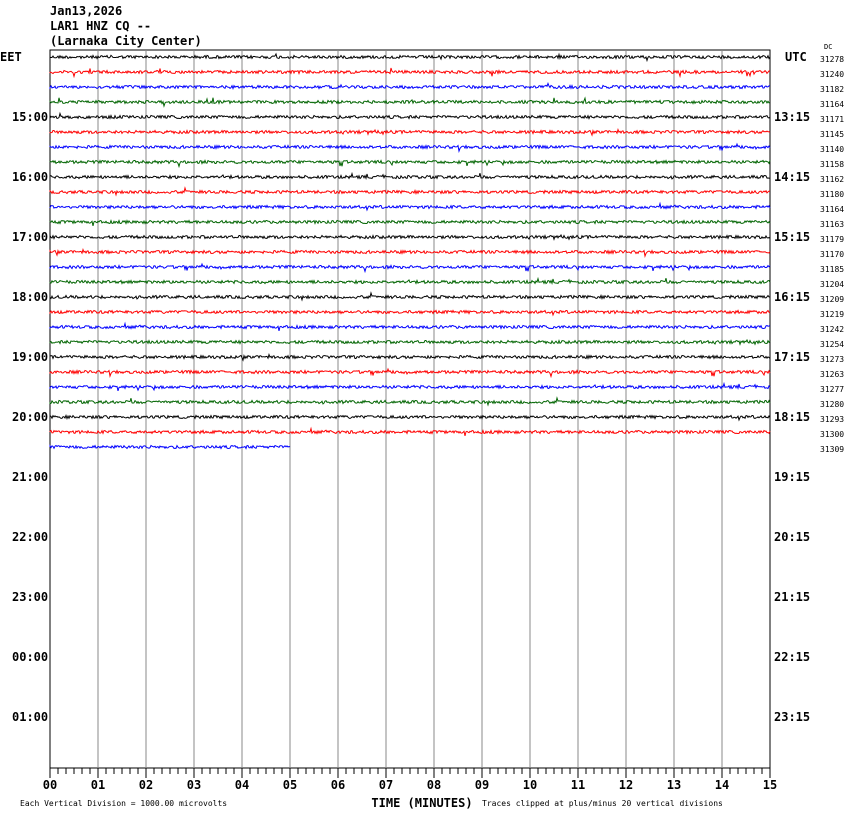  Describe the element at coordinates (146, 785) in the screenshot. I see `x-tick-label: 02` at that location.